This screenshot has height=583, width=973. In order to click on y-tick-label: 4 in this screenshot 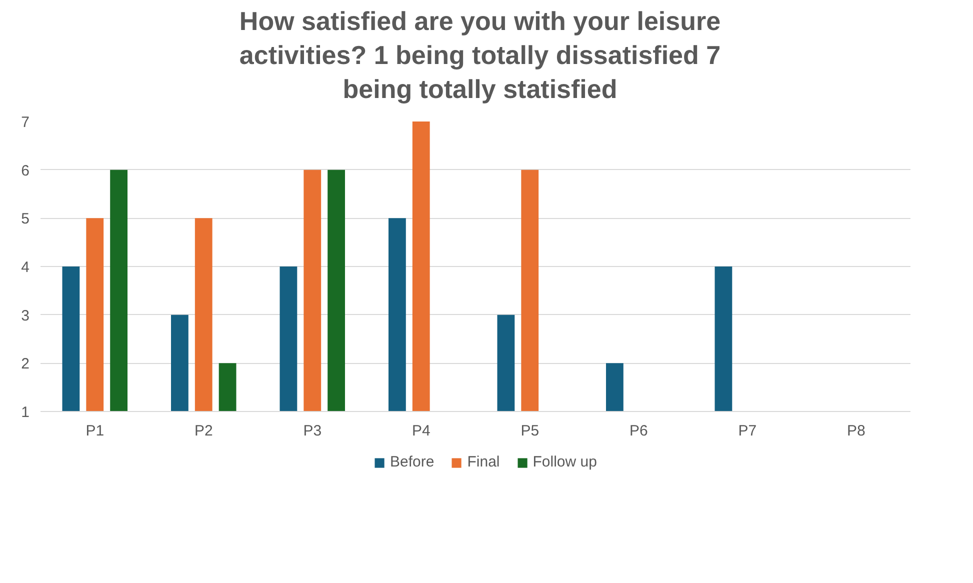, I will do `click(25, 267)`.